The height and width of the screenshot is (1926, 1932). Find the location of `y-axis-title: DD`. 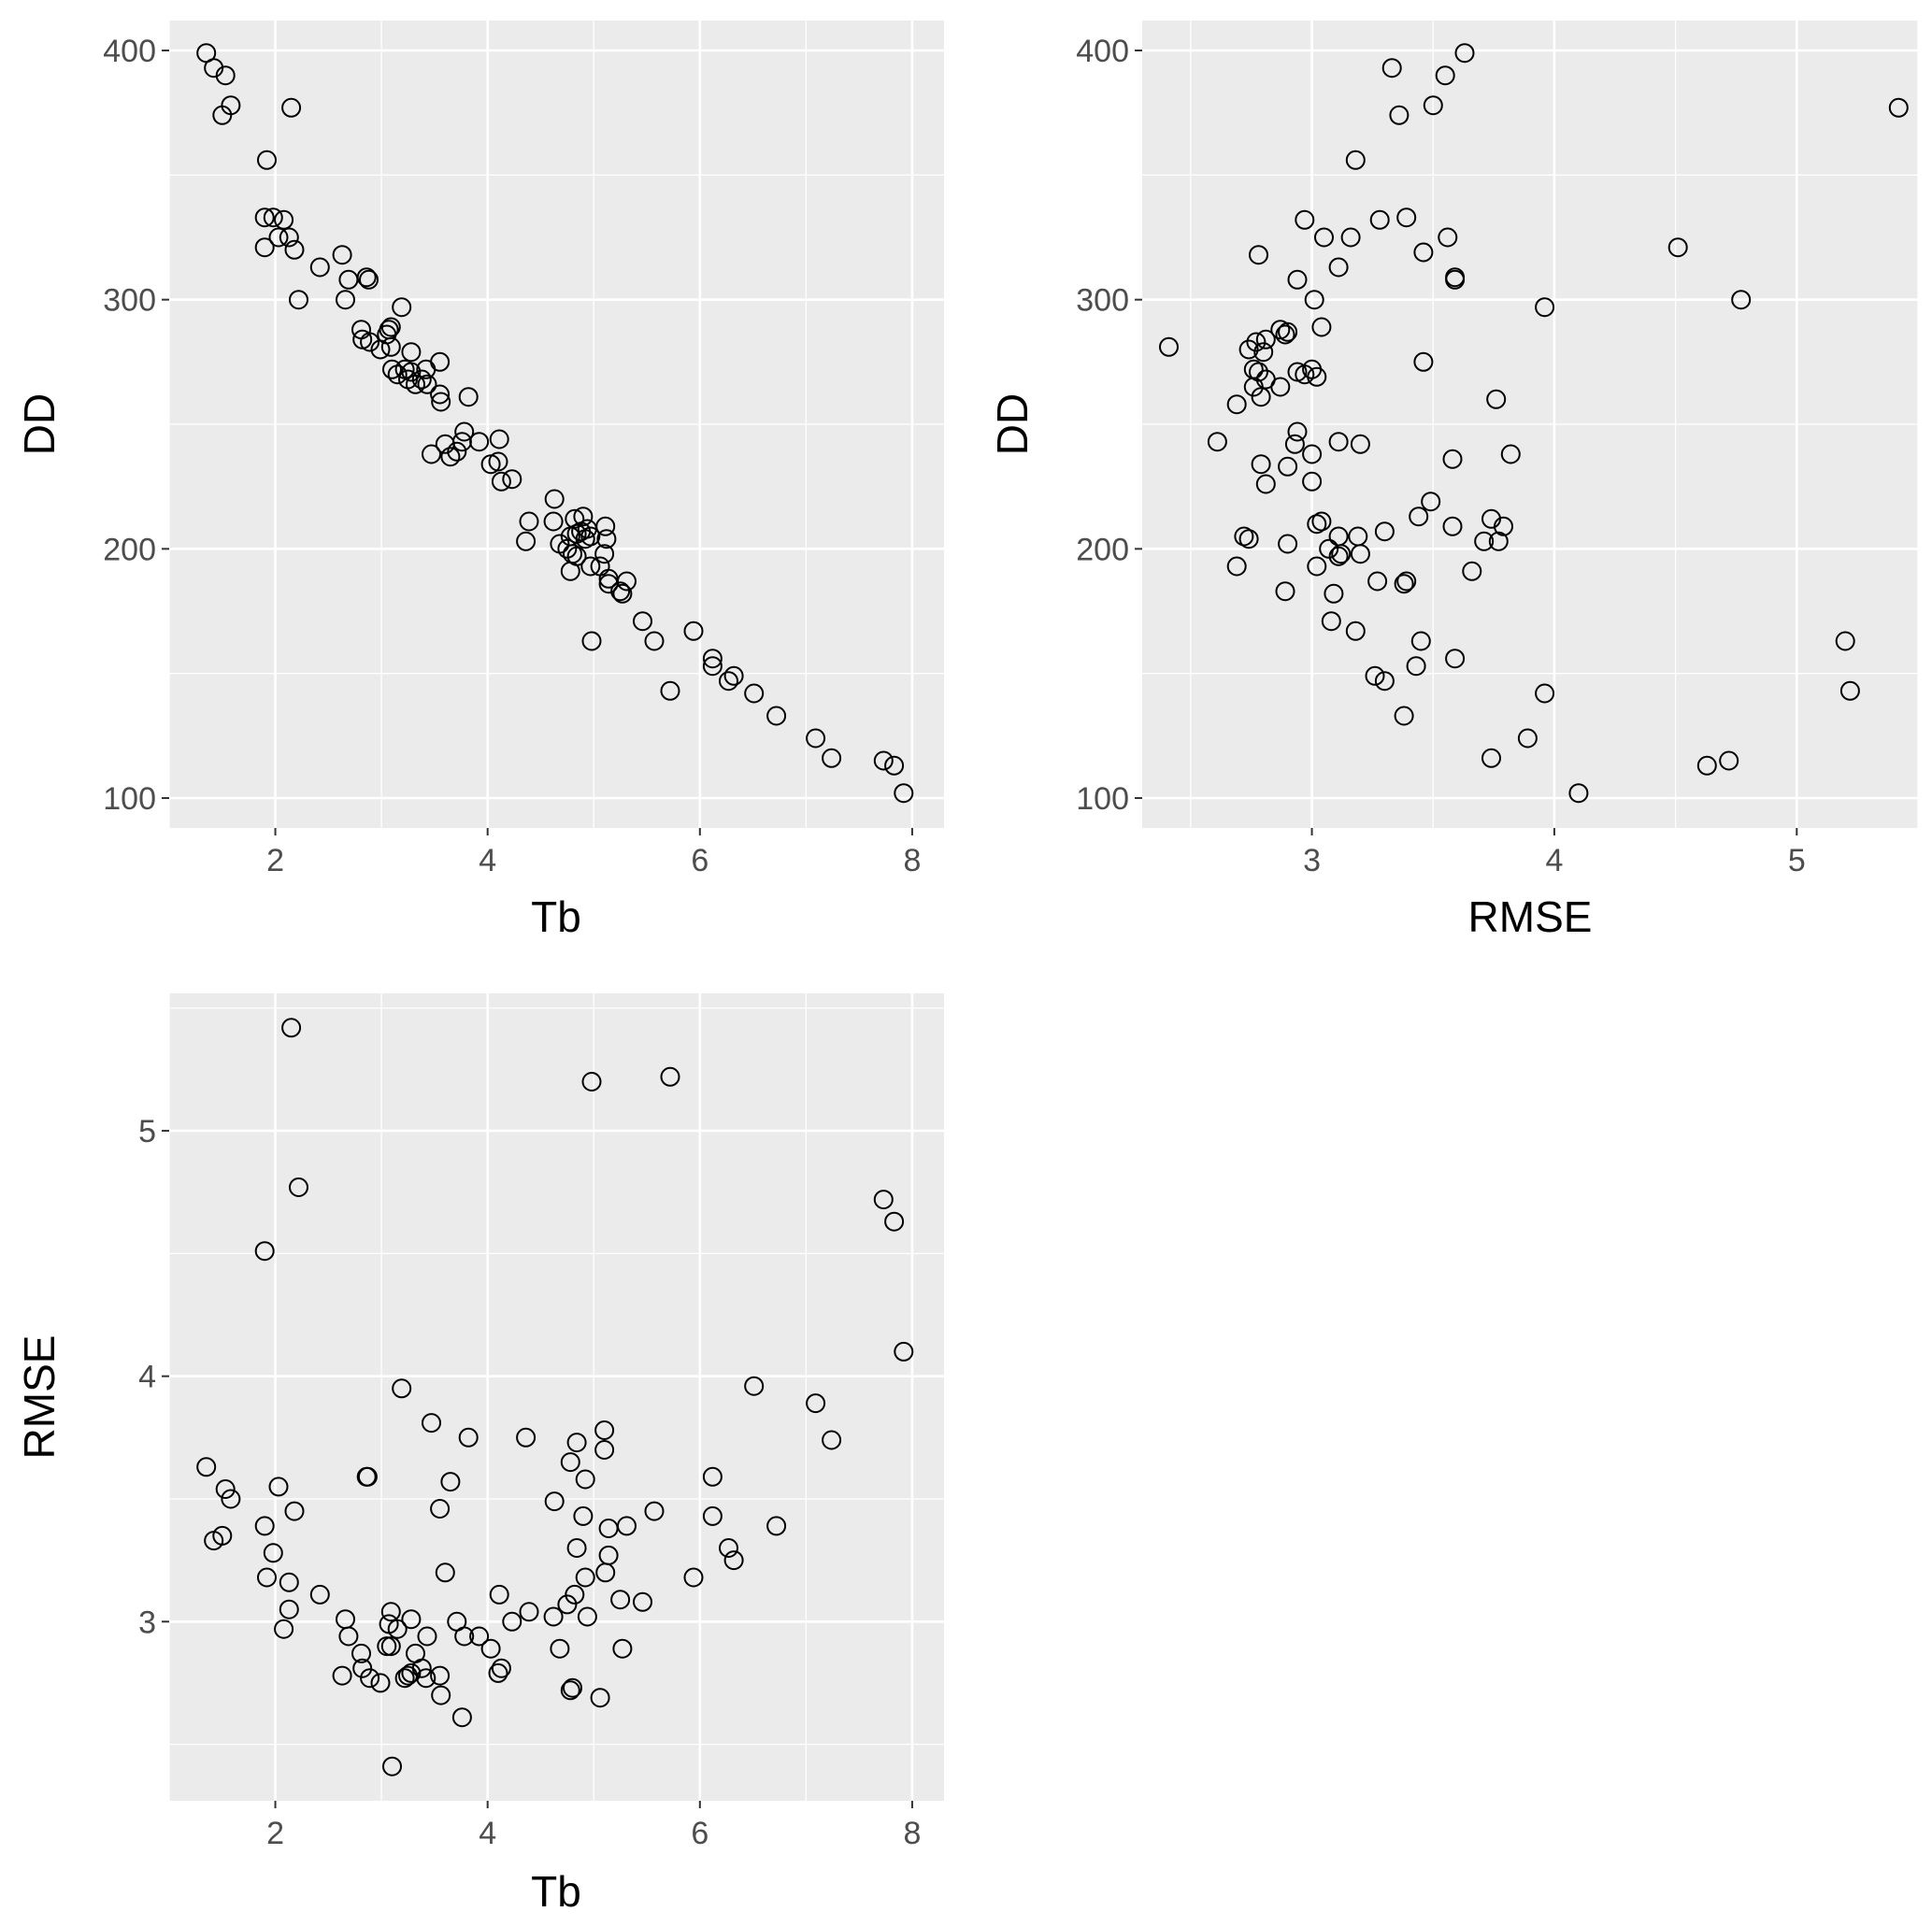

y-axis-title: DD is located at coordinates (39, 424).